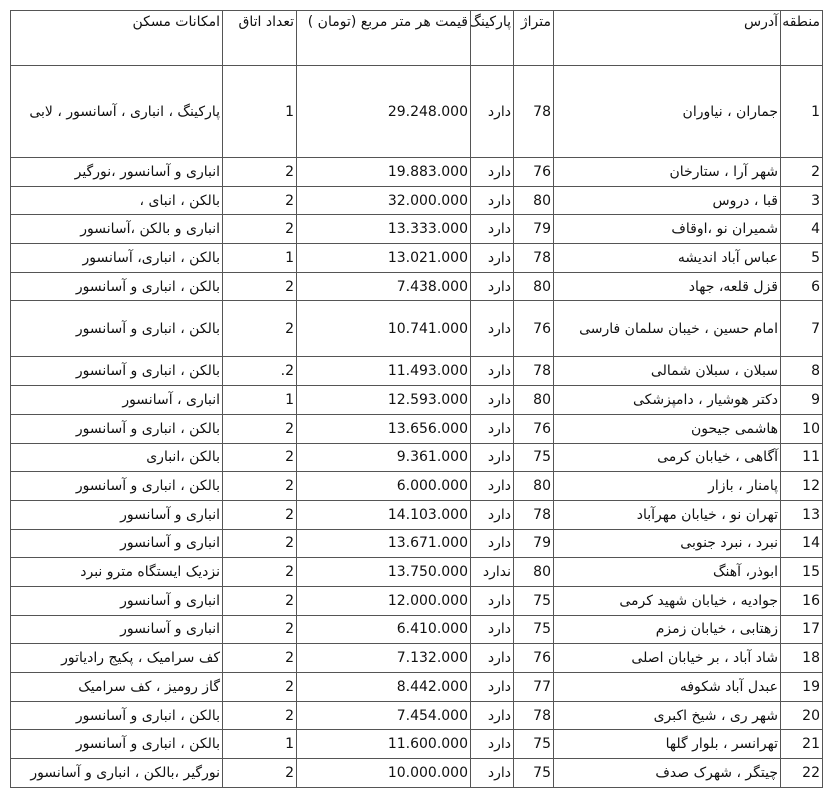 The image size is (824, 799). What do you see at coordinates (801, 486) in the screenshot?
I see `cell-region: 12` at bounding box center [801, 486].